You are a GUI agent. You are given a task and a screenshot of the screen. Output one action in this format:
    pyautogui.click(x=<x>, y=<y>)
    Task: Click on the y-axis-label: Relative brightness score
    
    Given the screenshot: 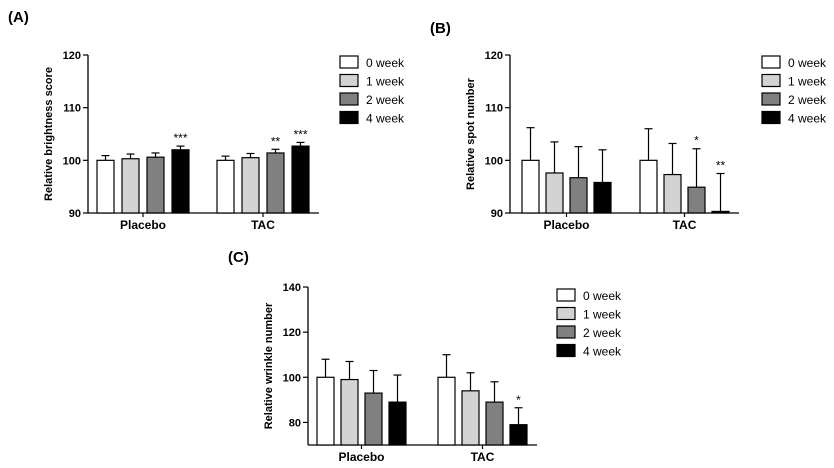 What is the action you would take?
    pyautogui.click(x=49, y=134)
    